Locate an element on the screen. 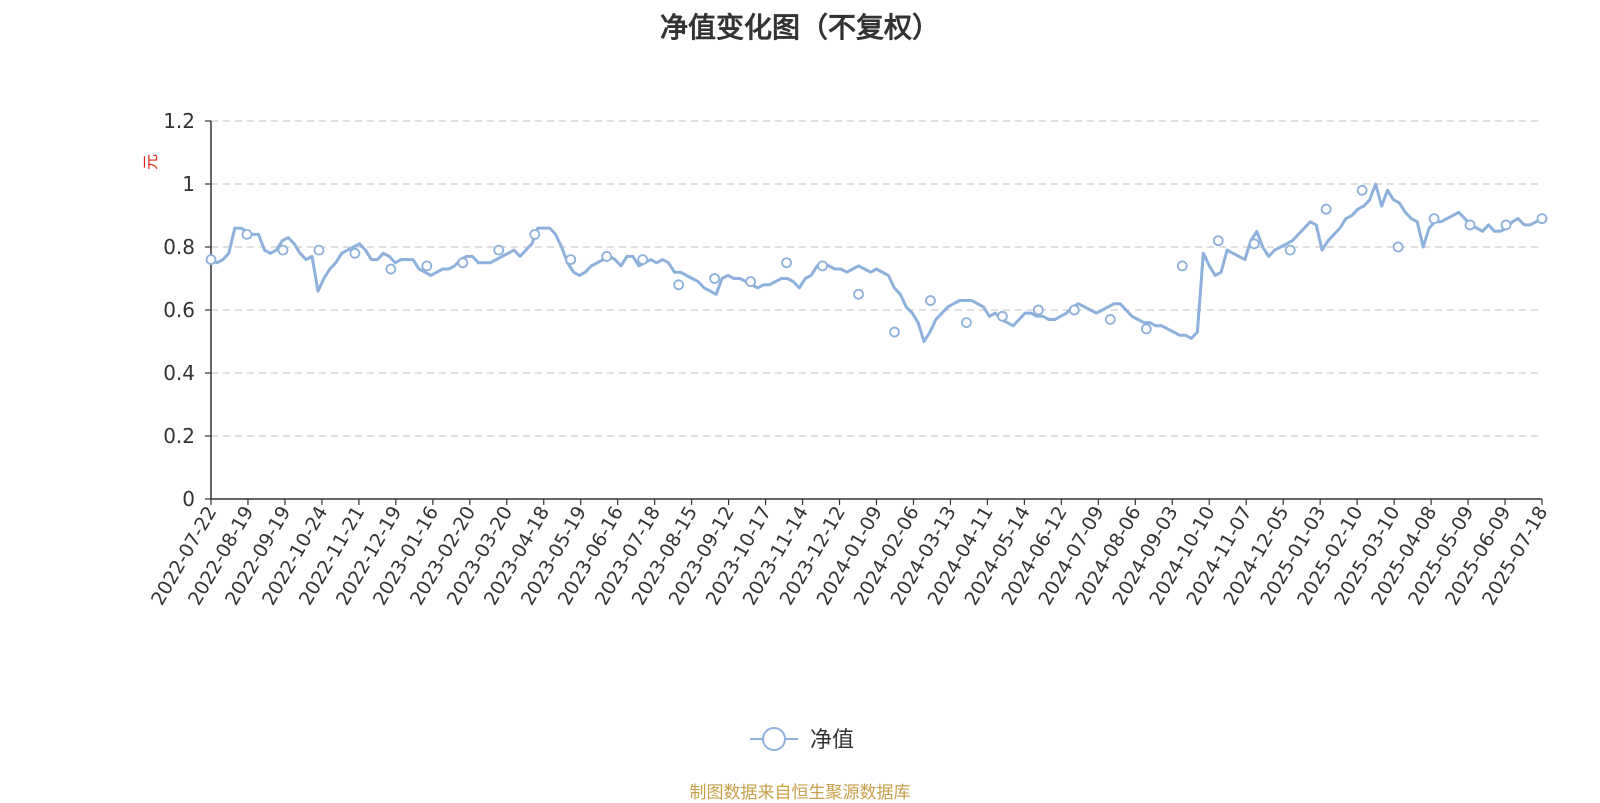  y-axis-ticks: 0 0.2 0.4 0.6 0.8 1 1.2 is located at coordinates (187, 310).